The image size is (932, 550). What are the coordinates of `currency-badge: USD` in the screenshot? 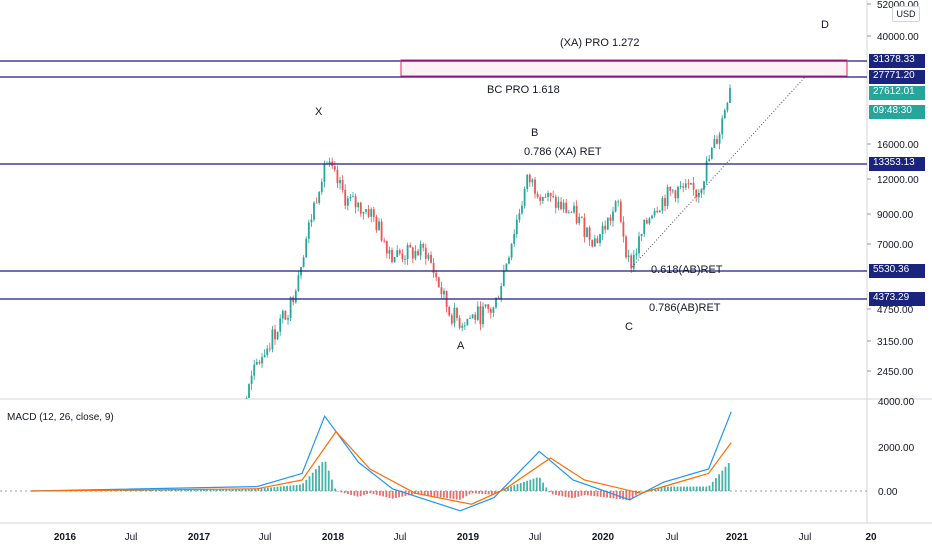 It's located at (906, 14).